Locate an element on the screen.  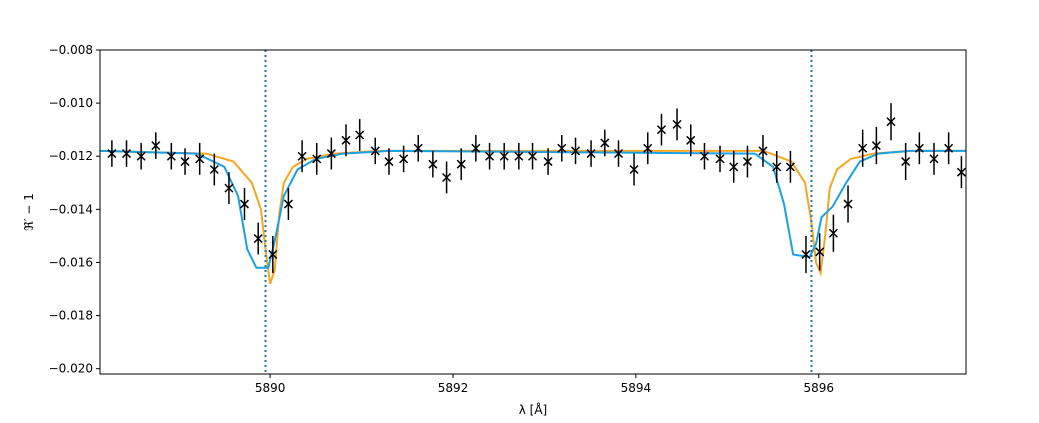
y-tick-label: −0.008 is located at coordinates (71, 50).